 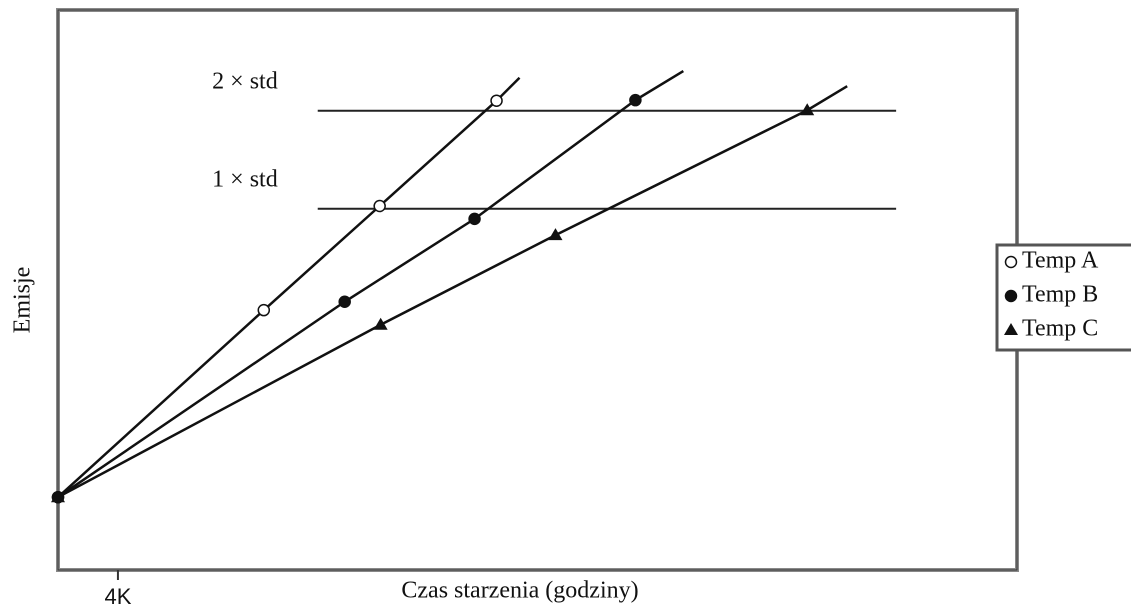 What do you see at coordinates (245, 179) in the screenshot?
I see `annotation: 1 × std` at bounding box center [245, 179].